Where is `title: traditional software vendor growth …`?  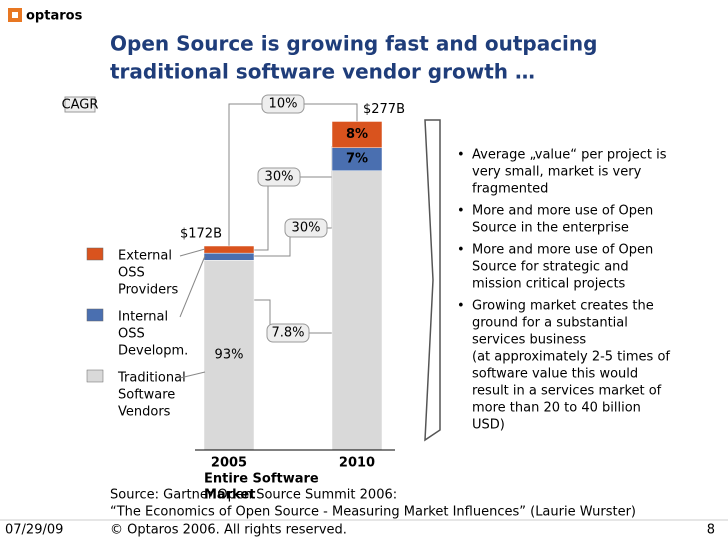
title: traditional software vendor growth … is located at coordinates (322, 72).